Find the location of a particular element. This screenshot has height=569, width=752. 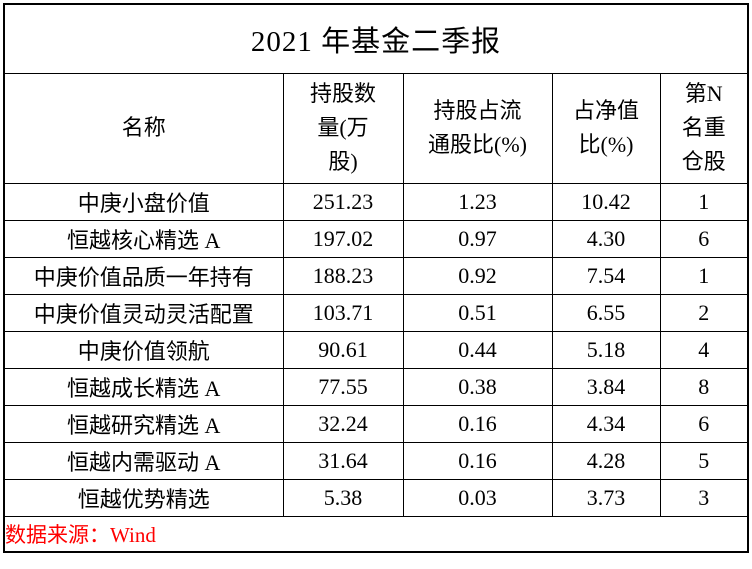

float-pct-cell: 0.44 is located at coordinates (477, 349).